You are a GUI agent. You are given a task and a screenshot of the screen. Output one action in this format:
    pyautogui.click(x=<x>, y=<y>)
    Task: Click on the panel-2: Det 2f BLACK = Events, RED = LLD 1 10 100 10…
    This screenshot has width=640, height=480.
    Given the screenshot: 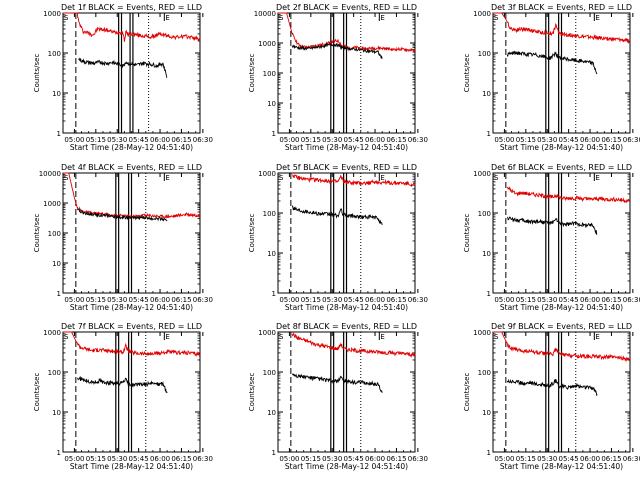 What is the action you would take?
    pyautogui.click(x=338, y=77)
    